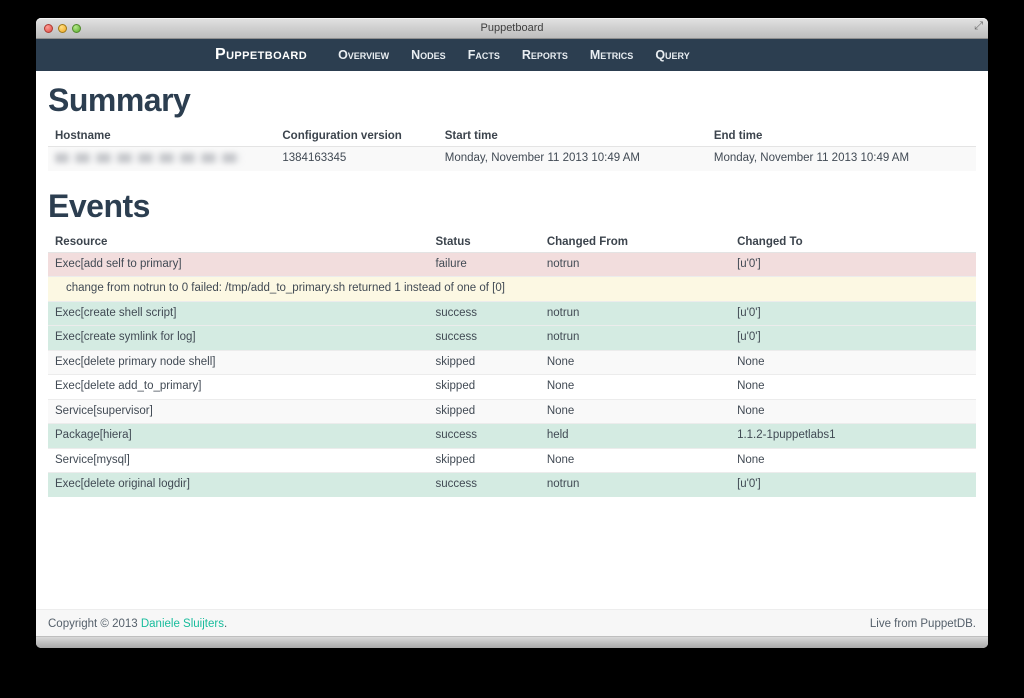  I want to click on hostname-cell, so click(162, 158).